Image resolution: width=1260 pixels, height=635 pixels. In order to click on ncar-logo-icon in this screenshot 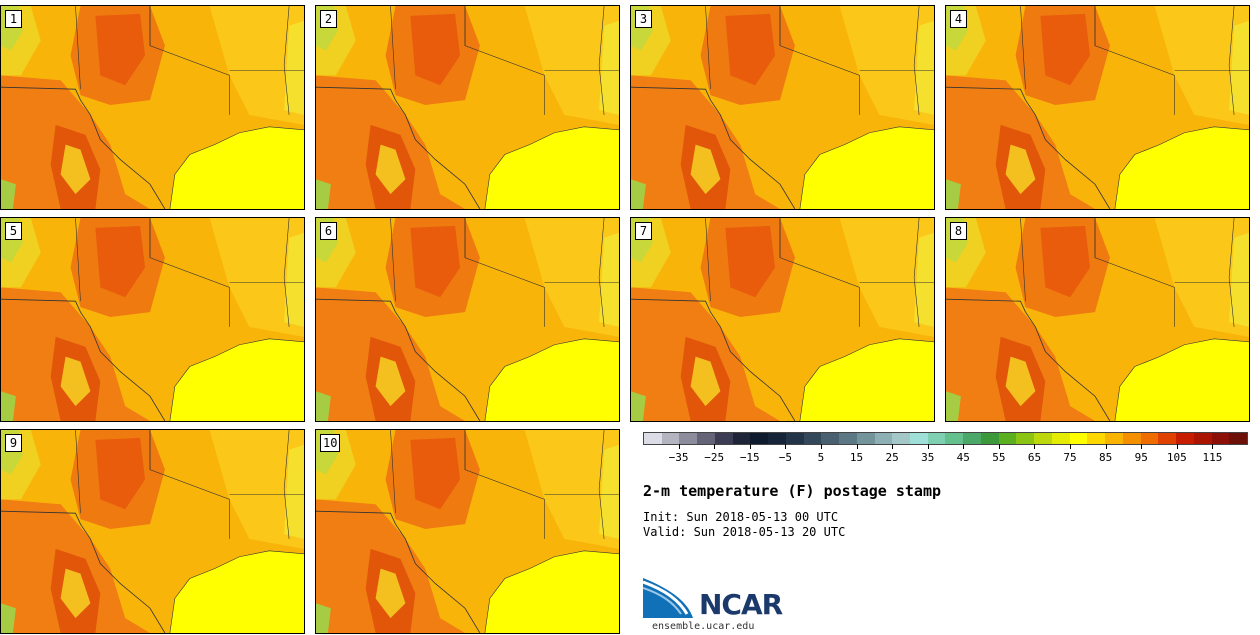, I will do `click(668, 598)`.